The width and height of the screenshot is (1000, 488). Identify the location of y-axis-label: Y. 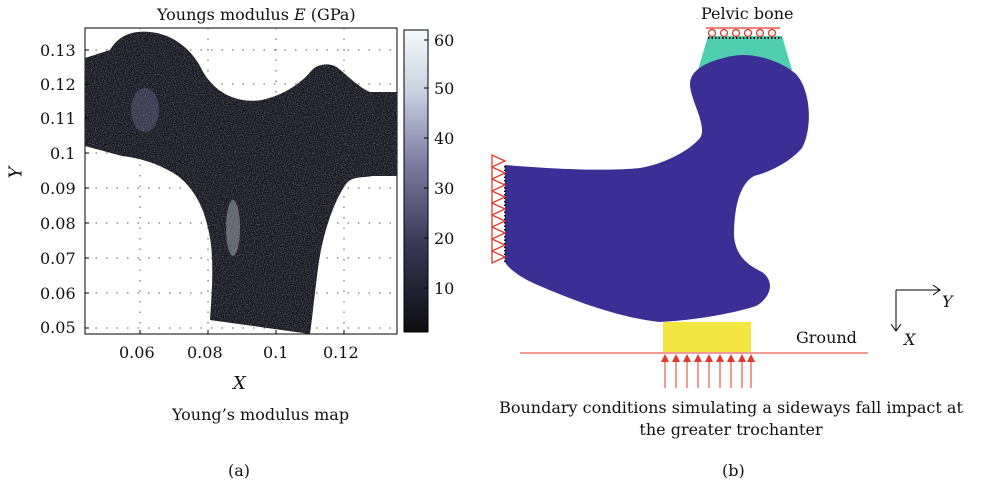
(16, 172).